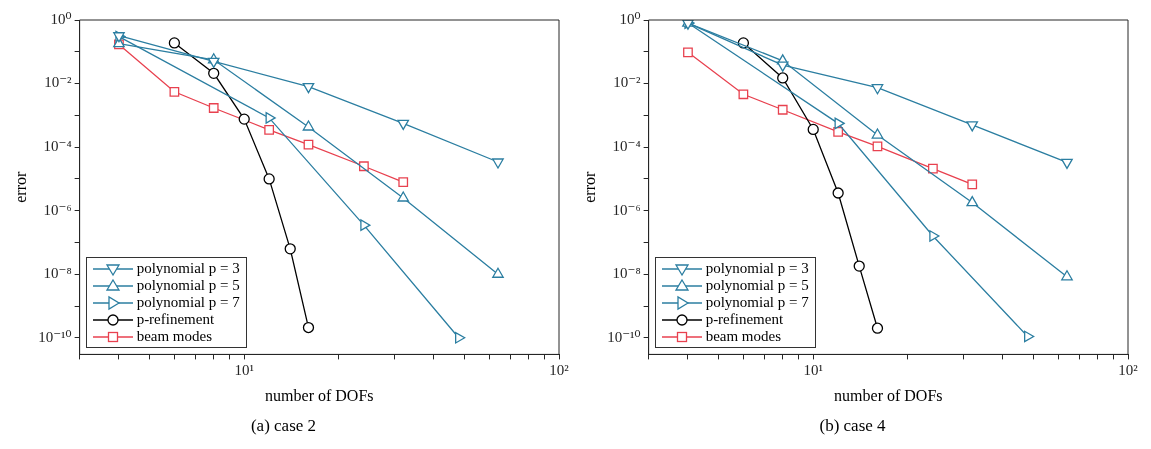 The image size is (1151, 449). What do you see at coordinates (283, 426) in the screenshot?
I see `text: (a) case 2` at bounding box center [283, 426].